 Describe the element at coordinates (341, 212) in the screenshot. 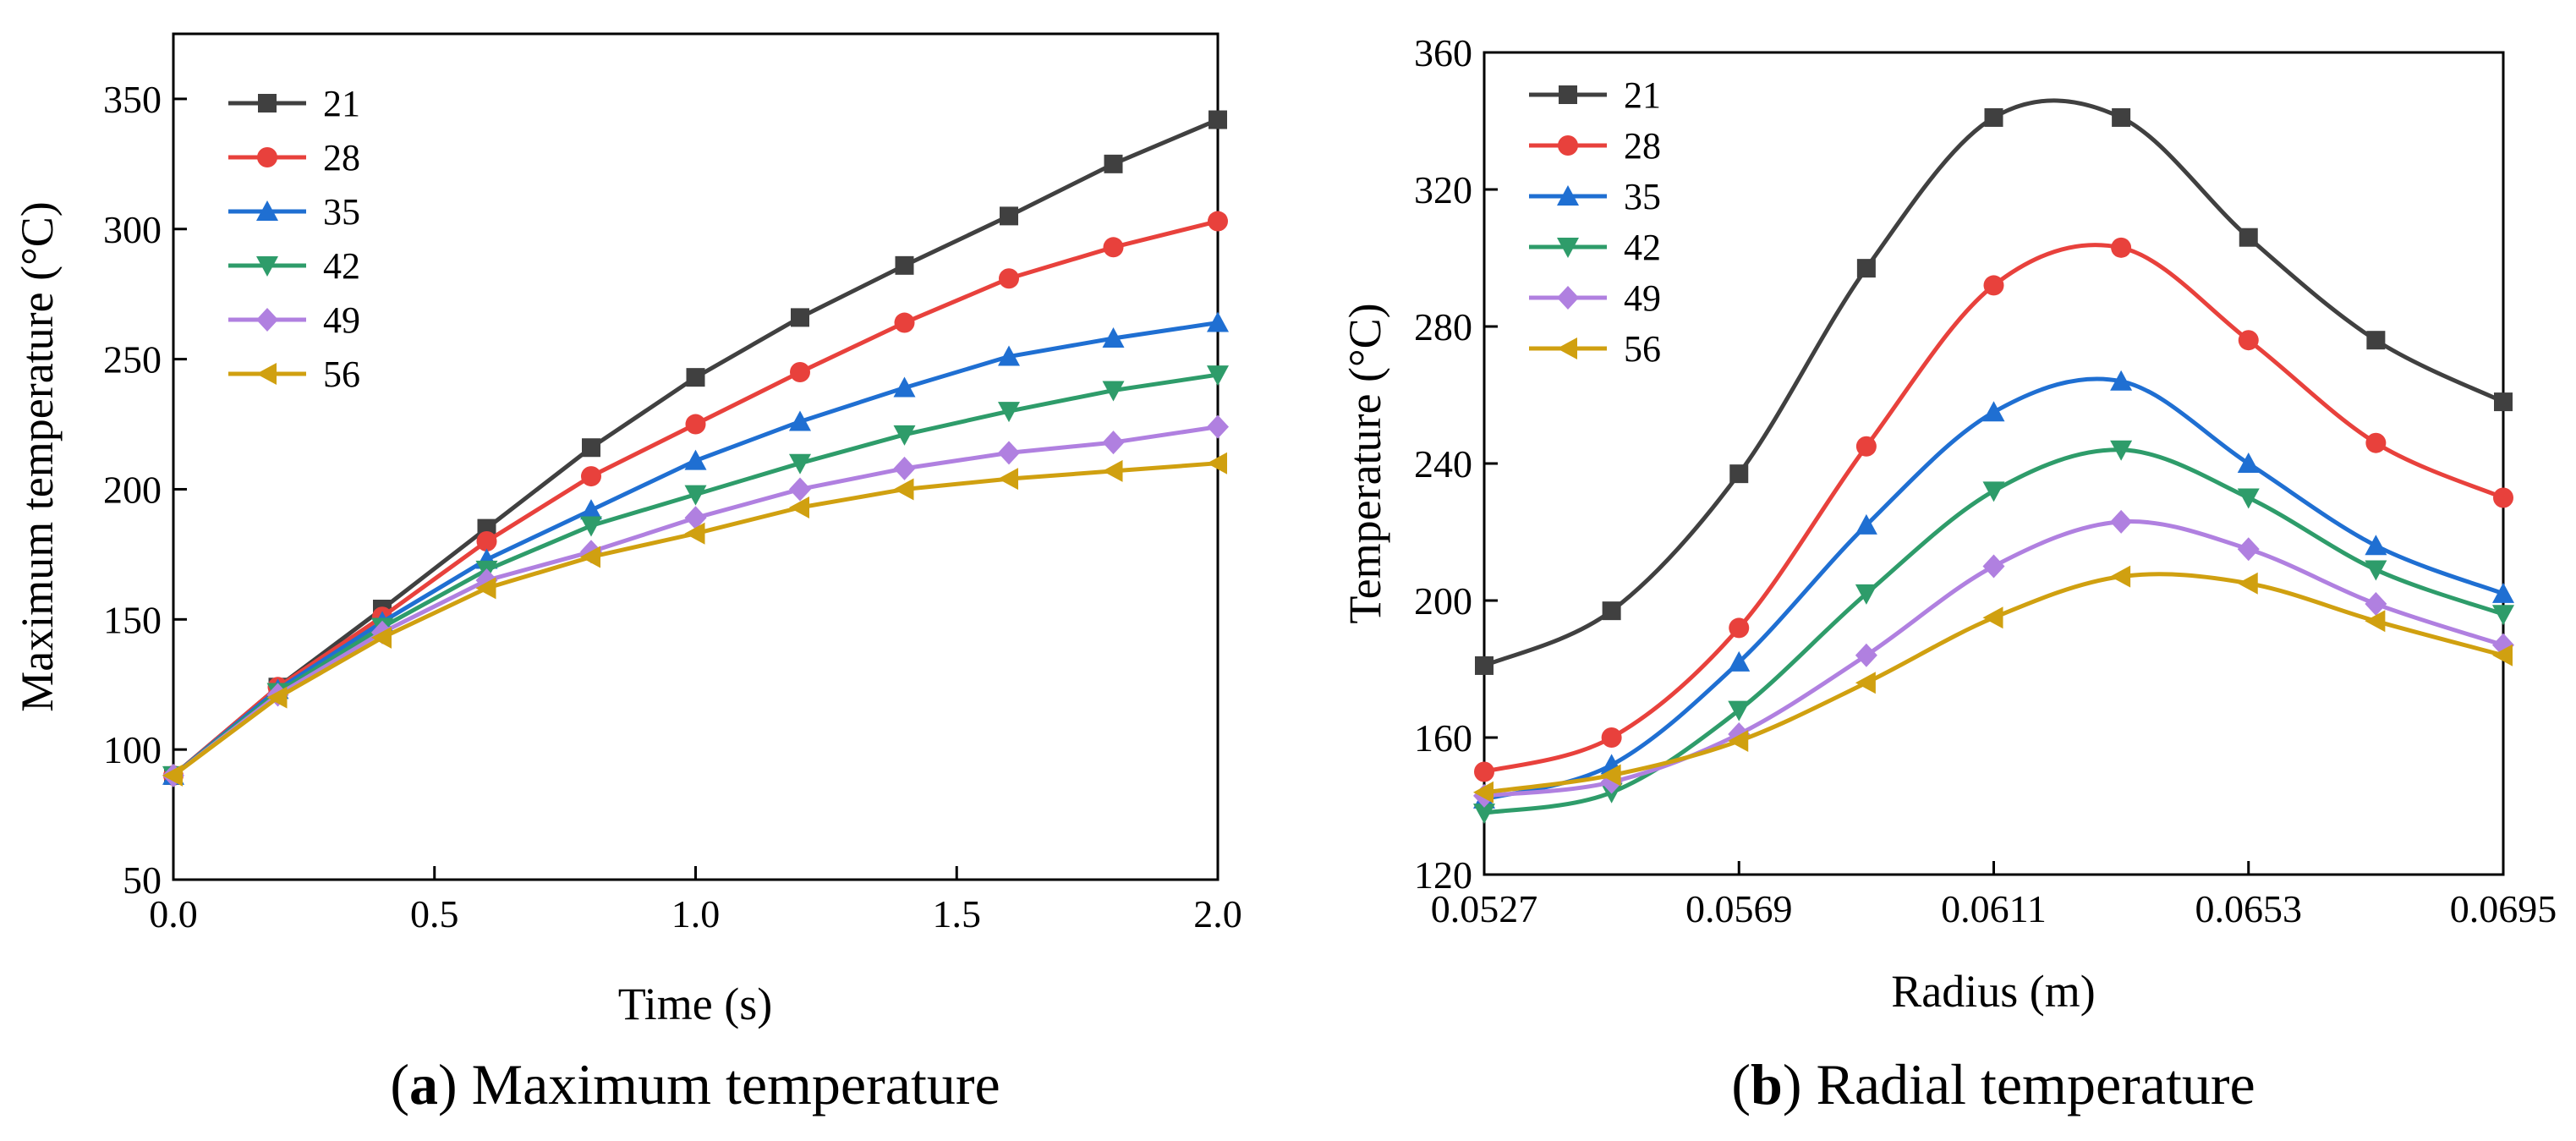

I see `chart-a-legend-label: 35` at that location.